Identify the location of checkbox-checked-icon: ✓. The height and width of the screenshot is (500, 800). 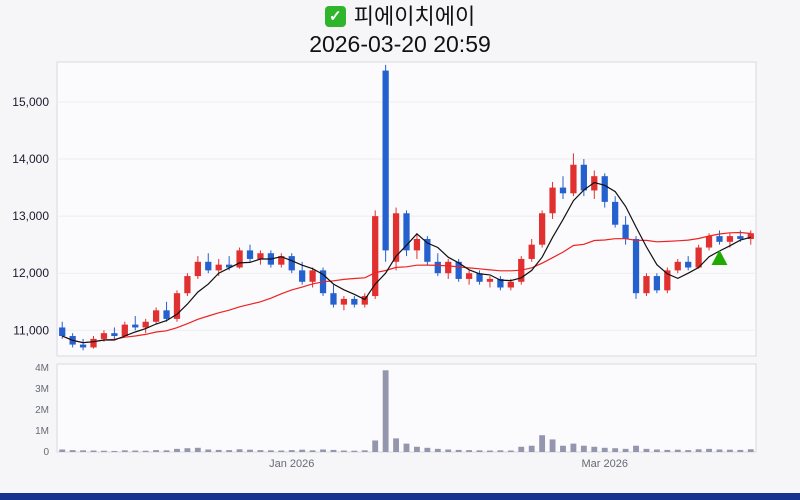
(335, 16).